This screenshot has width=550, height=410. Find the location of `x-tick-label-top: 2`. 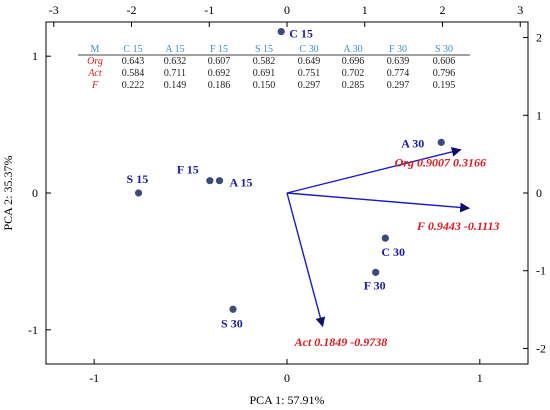

x-tick-label-top: 2 is located at coordinates (442, 10).